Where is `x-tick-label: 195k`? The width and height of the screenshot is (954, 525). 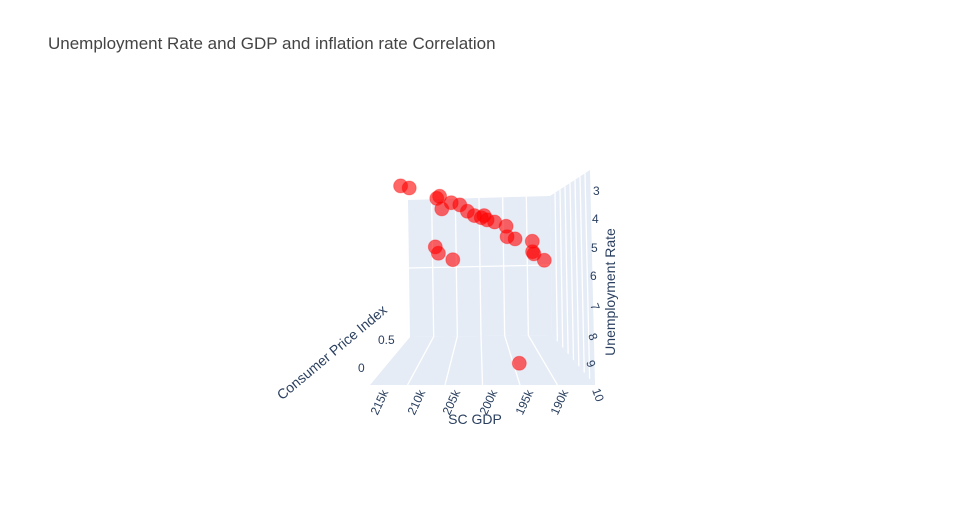 x-tick-label: 195k is located at coordinates (525, 402).